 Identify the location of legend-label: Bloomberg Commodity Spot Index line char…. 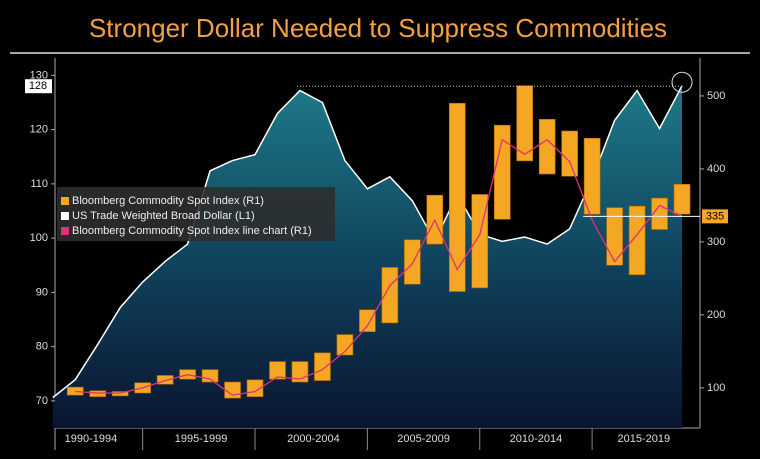
(192, 231).